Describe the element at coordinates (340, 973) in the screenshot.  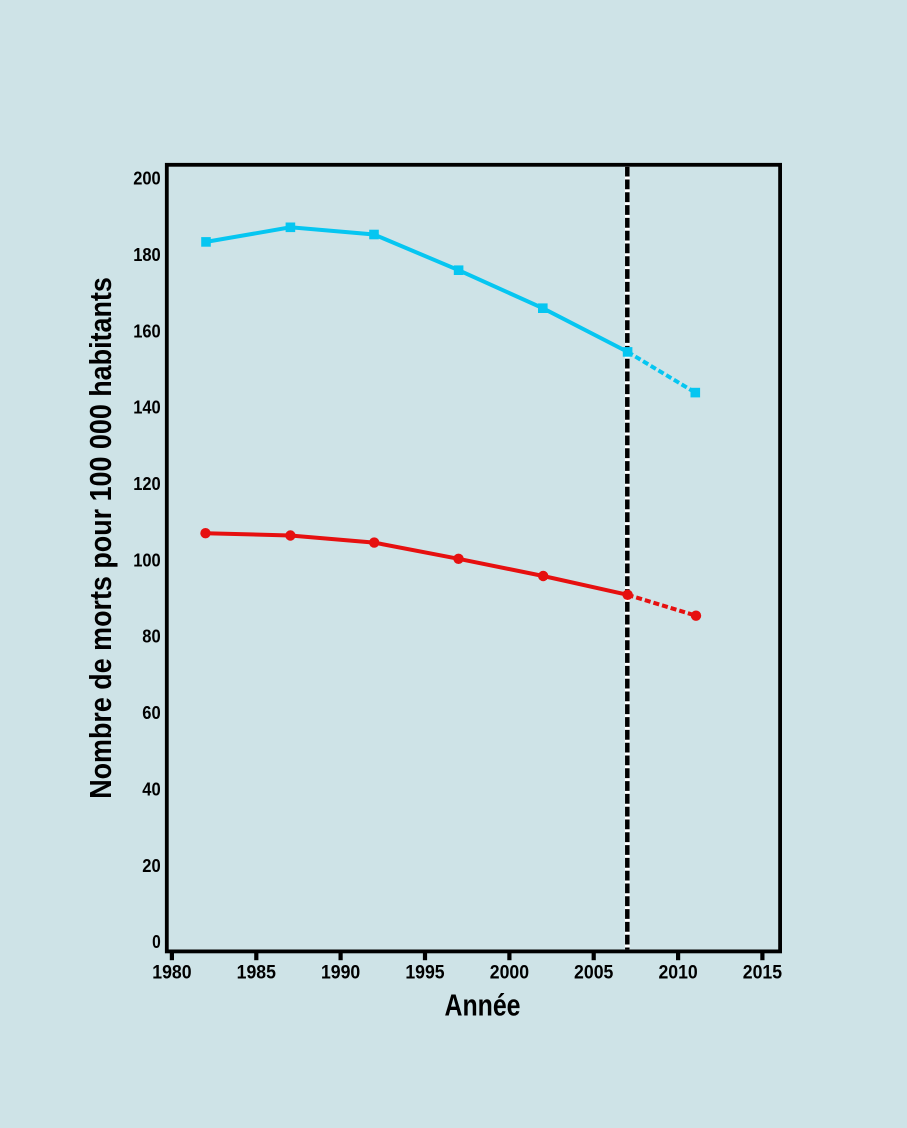
I see `svg-text: 1990` at that location.